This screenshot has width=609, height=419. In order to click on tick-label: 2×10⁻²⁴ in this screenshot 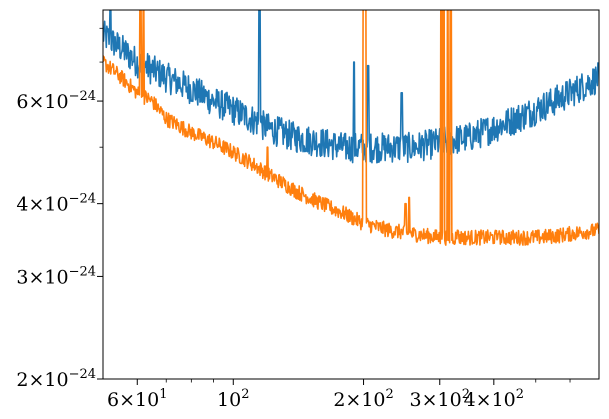, I will do `click(56, 379)`.